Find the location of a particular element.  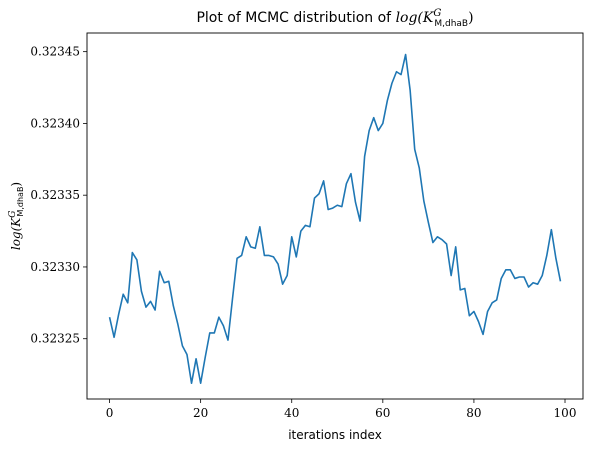

y-axis-label-math: log(K is located at coordinates (16, 233).